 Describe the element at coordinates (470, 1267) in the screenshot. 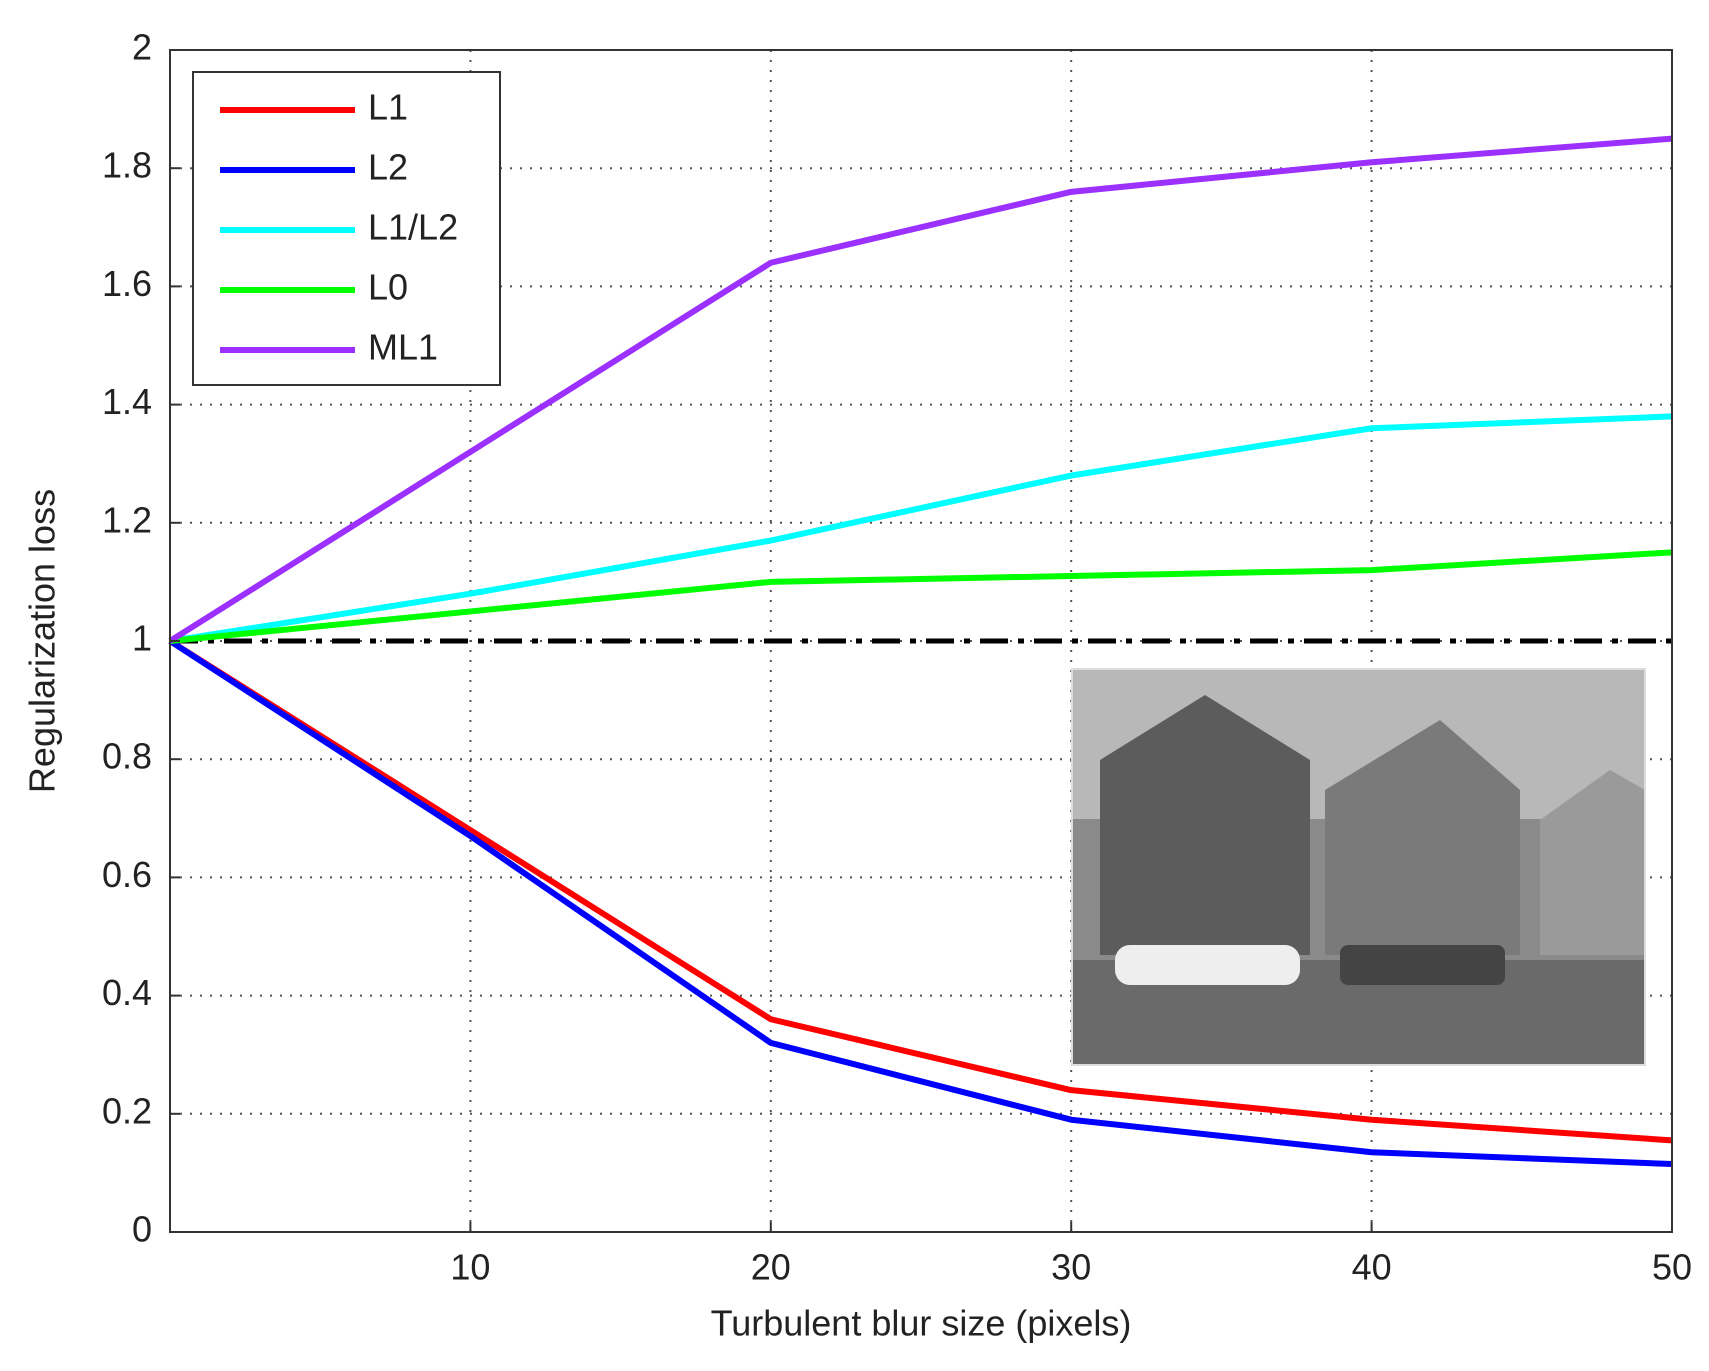

I see `x-tick-label: 10` at that location.